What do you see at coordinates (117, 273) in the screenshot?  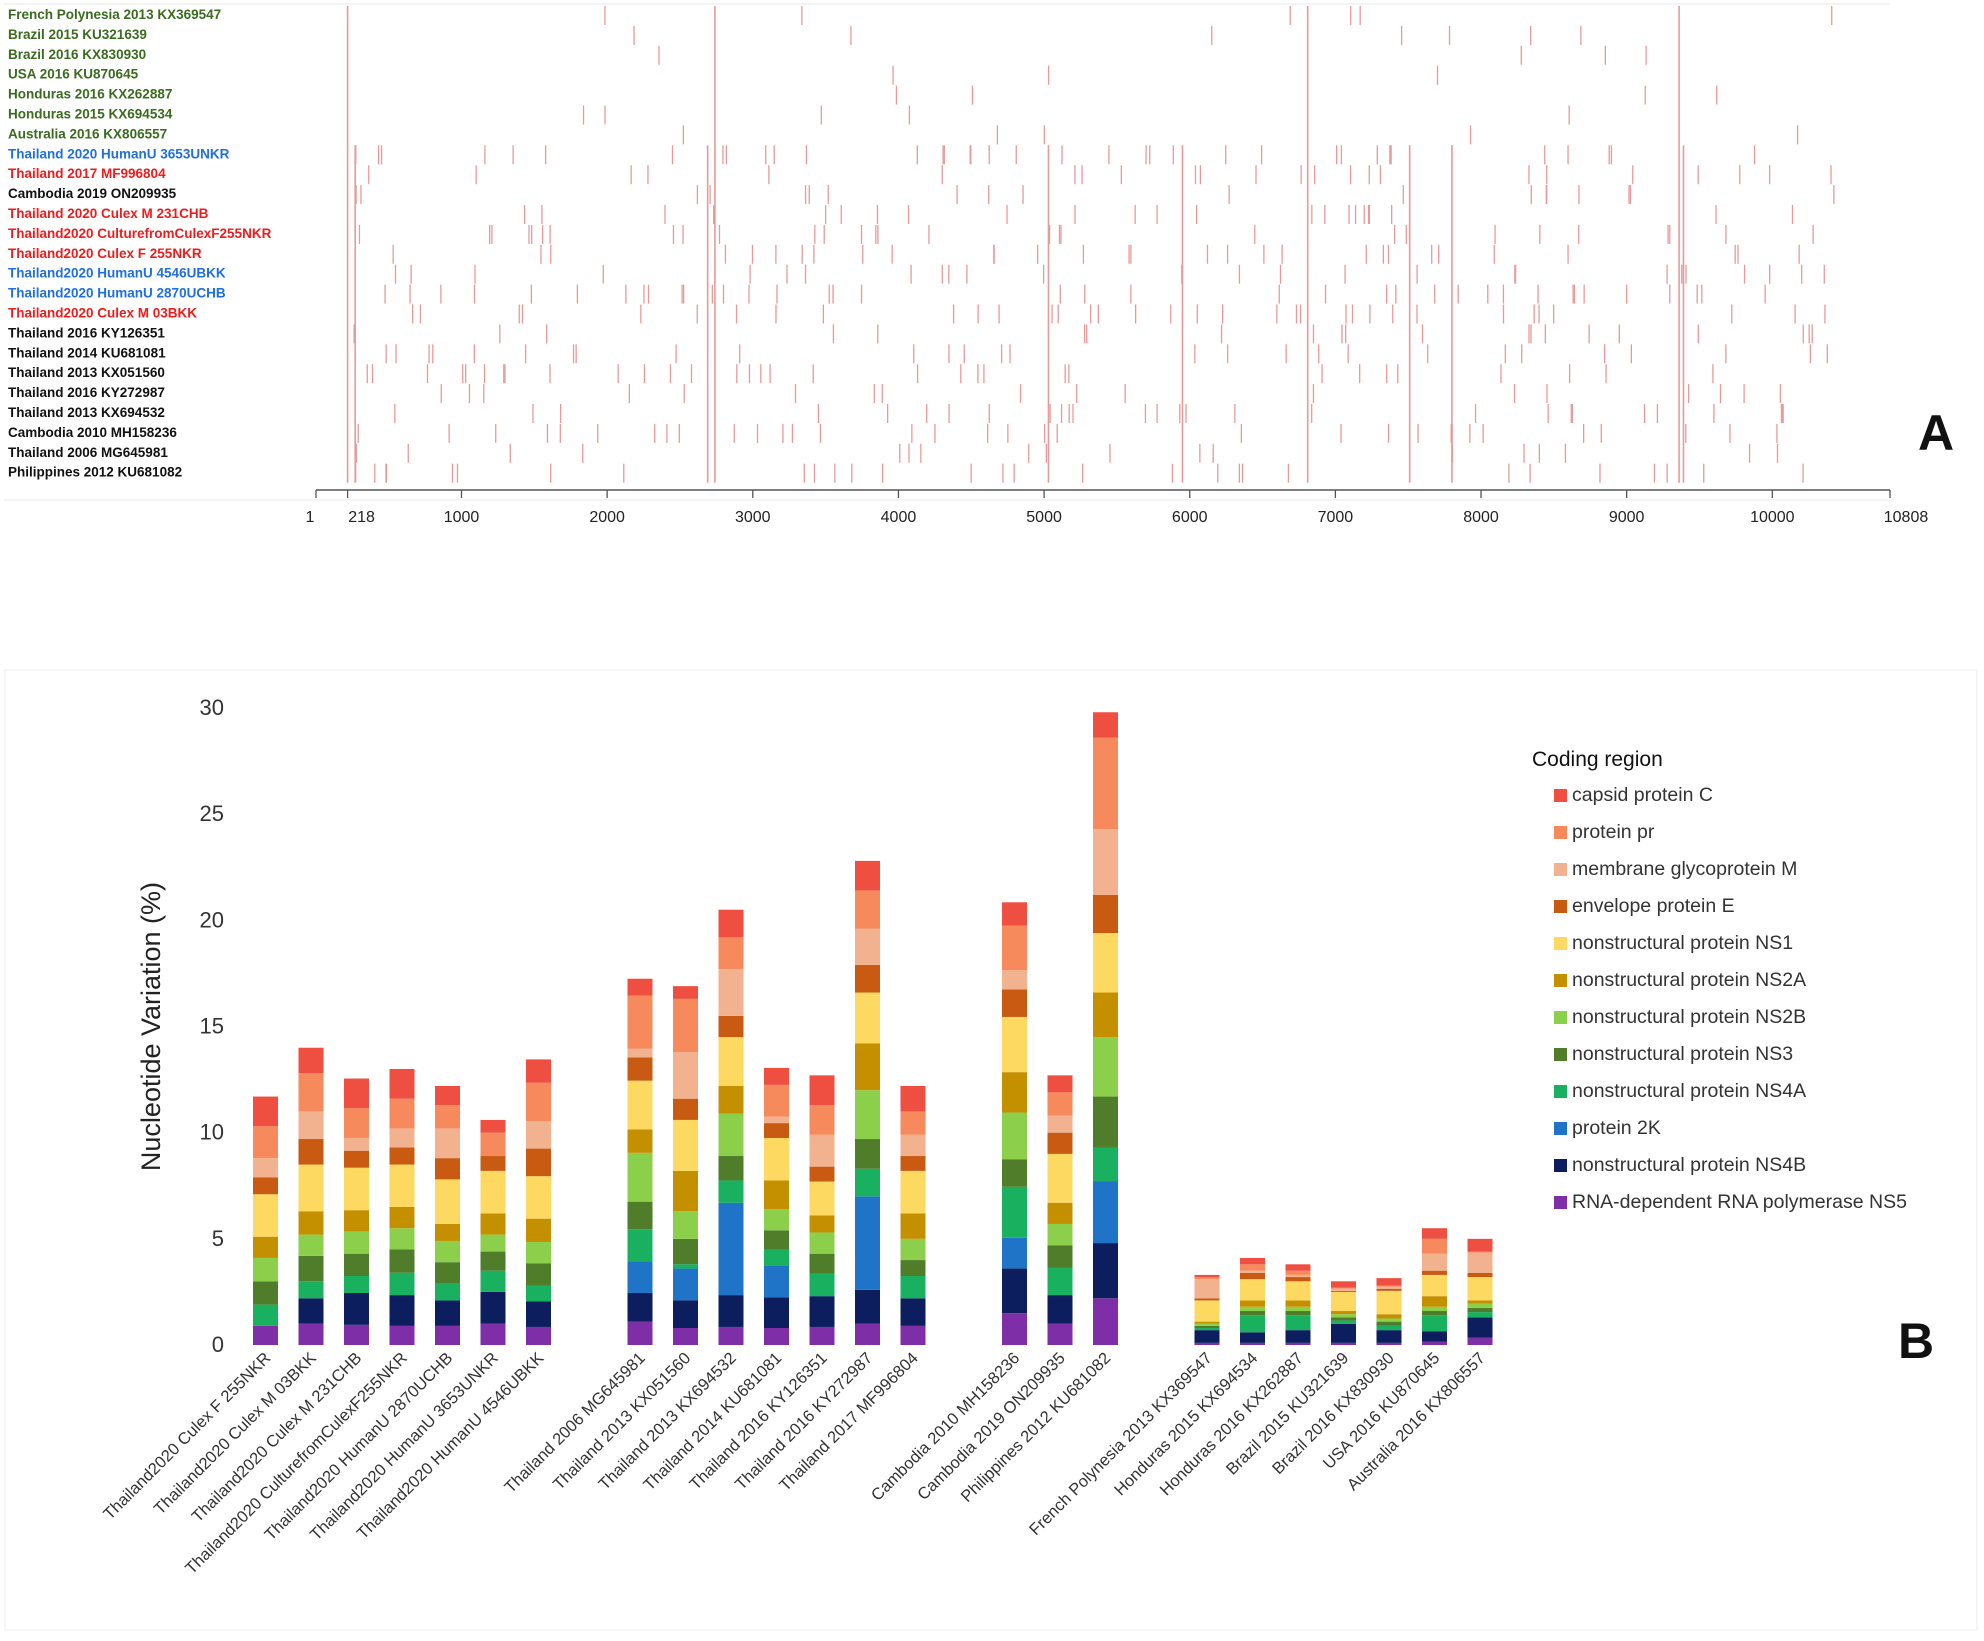 I see `taxon-label: Thailand2020 HumanU 4546UBKK` at bounding box center [117, 273].